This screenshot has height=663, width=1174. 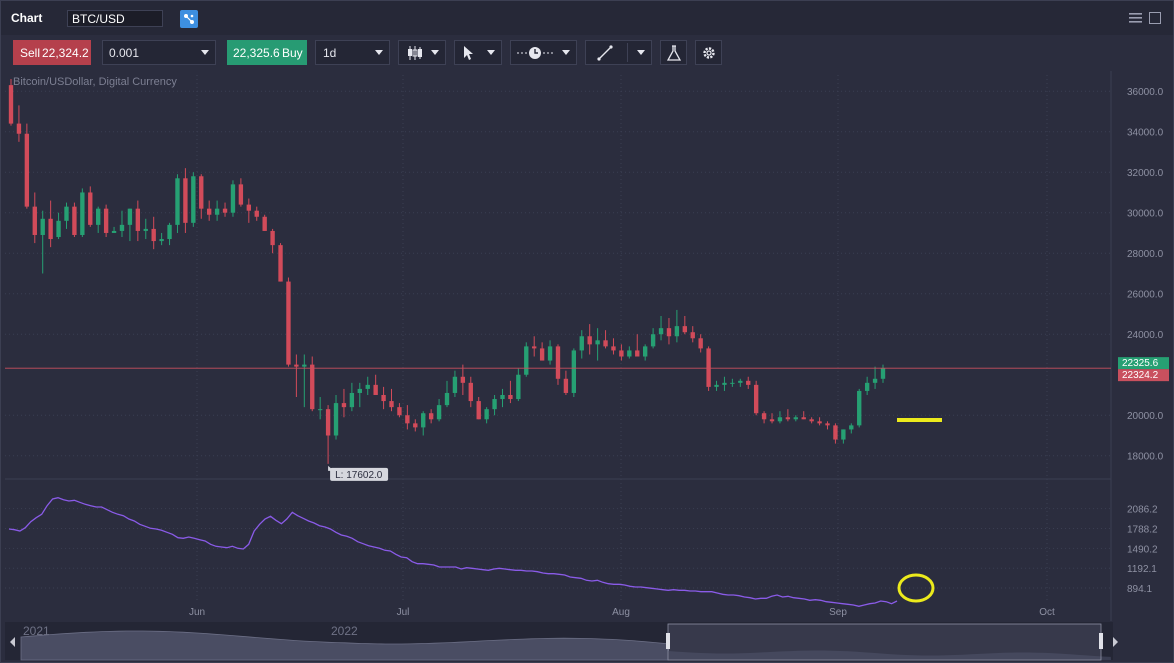 I want to click on hamburger-menu-icon, so click(x=1135, y=18).